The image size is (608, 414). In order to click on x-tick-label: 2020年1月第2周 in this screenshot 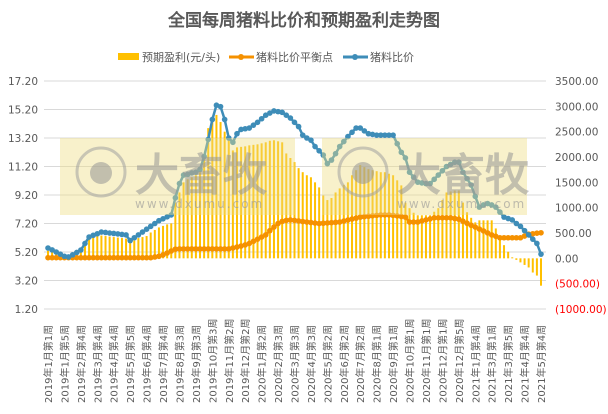, I will do `click(262, 364)`.